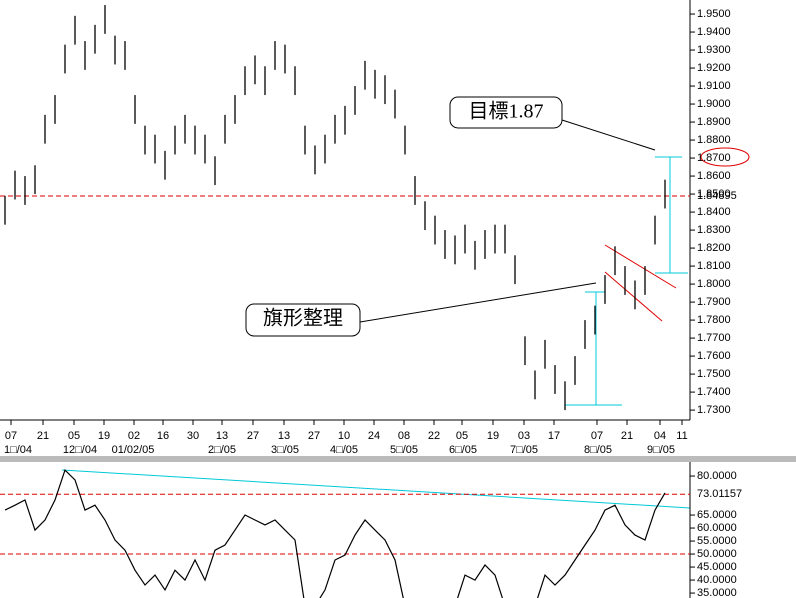  I want to click on x-tick-label: 22, so click(434, 436).